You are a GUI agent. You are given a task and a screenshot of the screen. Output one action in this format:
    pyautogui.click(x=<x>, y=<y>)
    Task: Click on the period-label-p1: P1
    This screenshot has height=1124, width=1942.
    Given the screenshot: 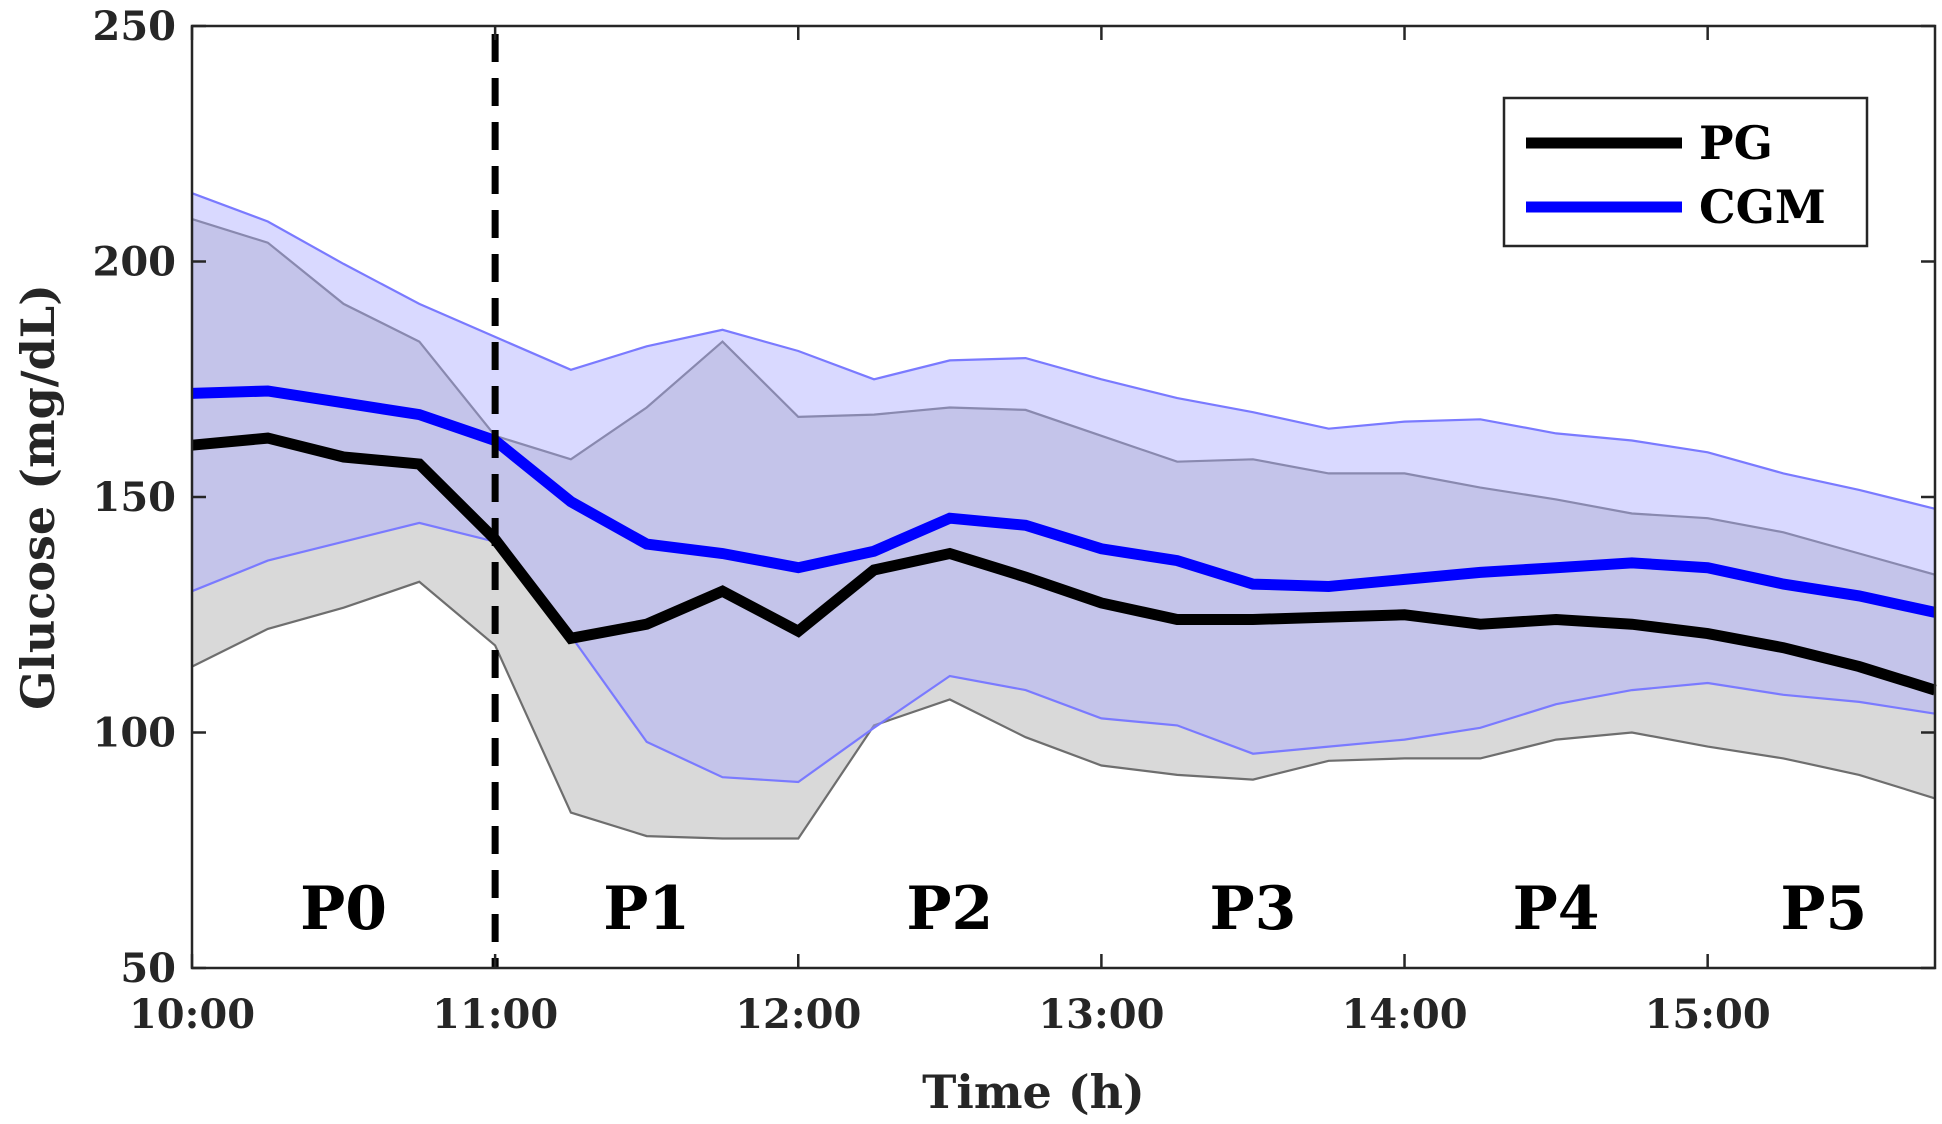 What is the action you would take?
    pyautogui.click(x=646, y=909)
    